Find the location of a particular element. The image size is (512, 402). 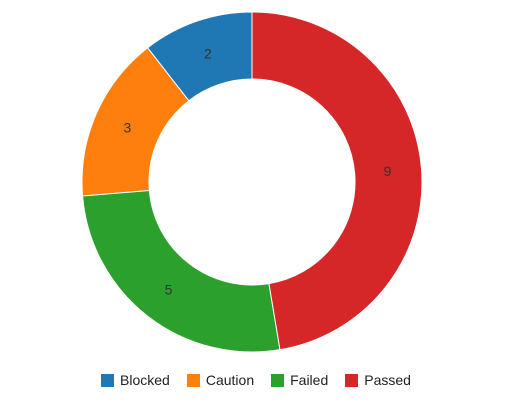

data-label-caution: 3 is located at coordinates (128, 127).